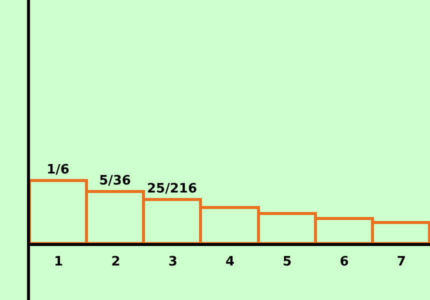 The image size is (430, 300). Describe the element at coordinates (173, 262) in the screenshot. I see `x-tick-label: 3` at that location.